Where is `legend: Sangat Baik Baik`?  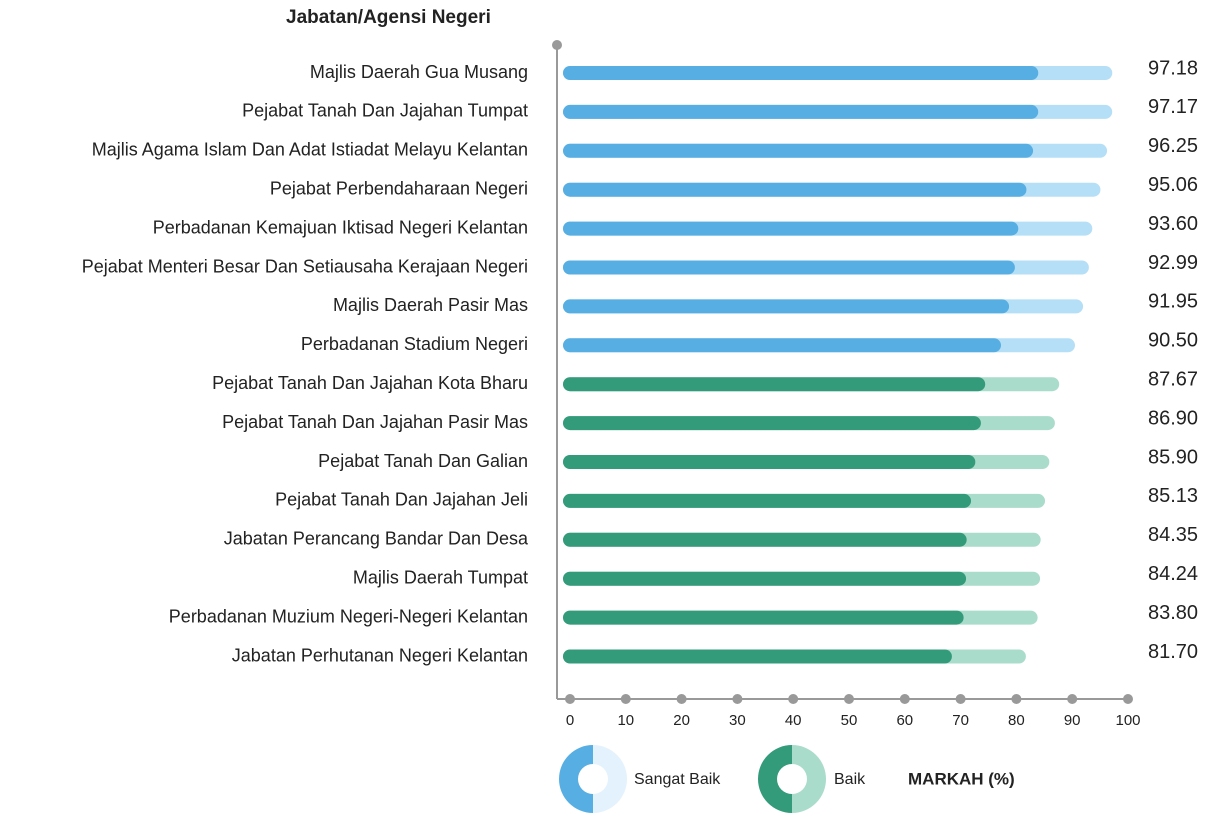
legend: Sangat Baik Baik is located at coordinates (712, 779).